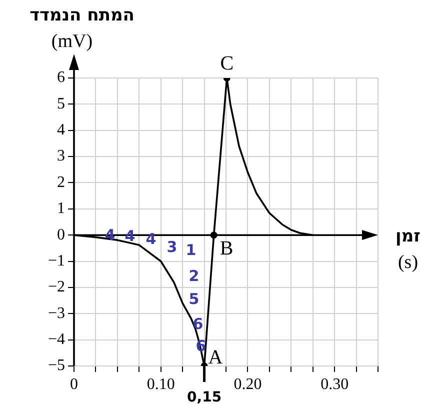 The image size is (442, 410). I want to click on y-tick-label: −5, so click(56, 365).